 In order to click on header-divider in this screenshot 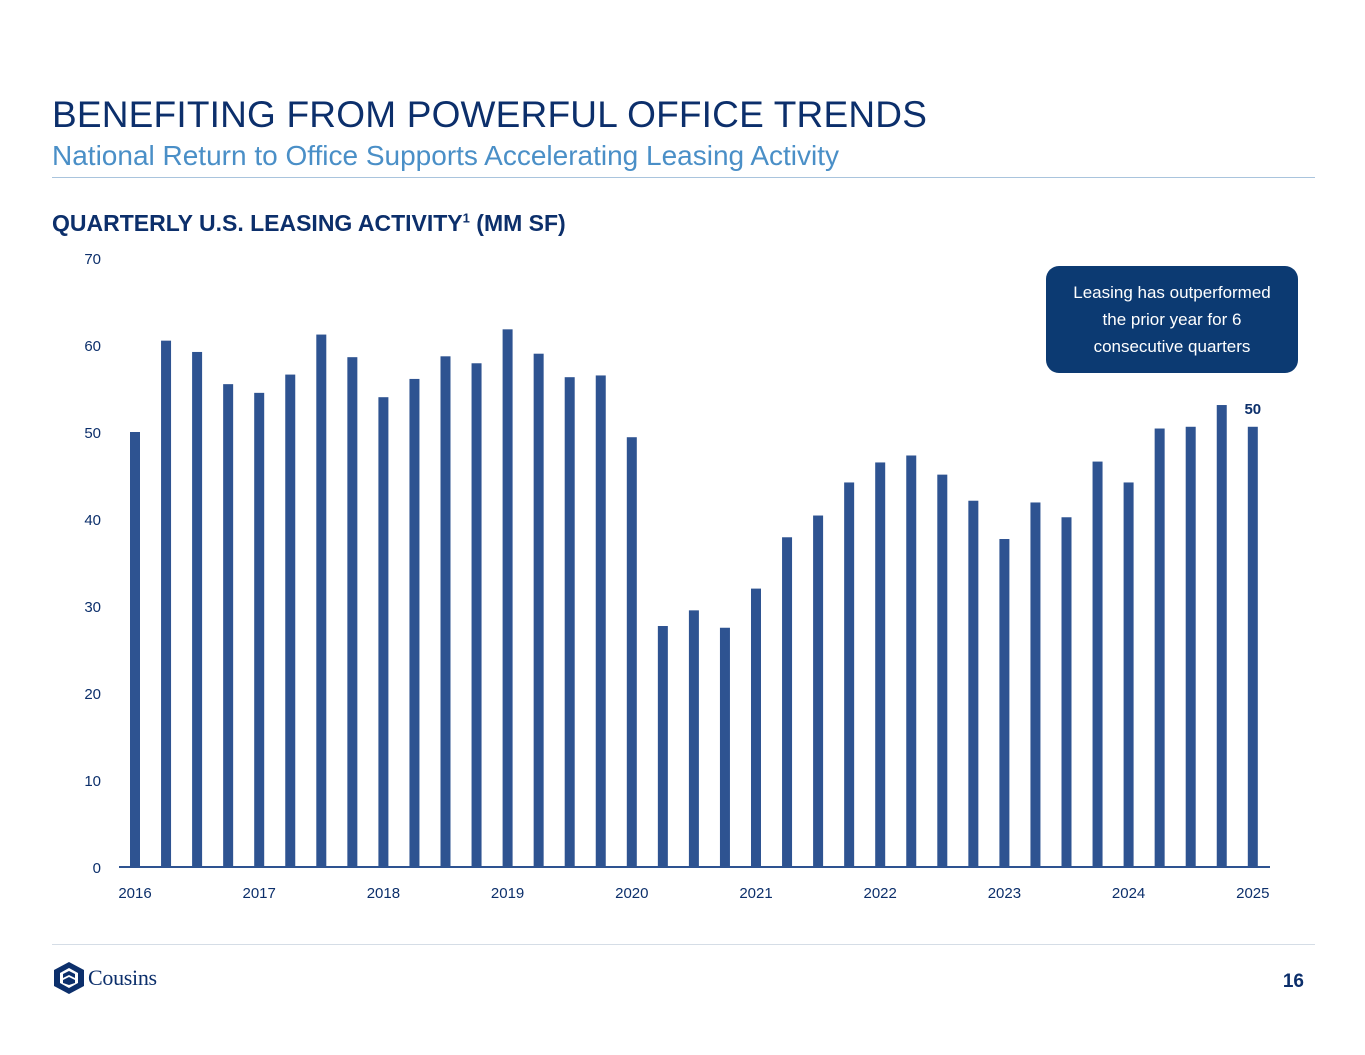, I will do `click(683, 177)`.